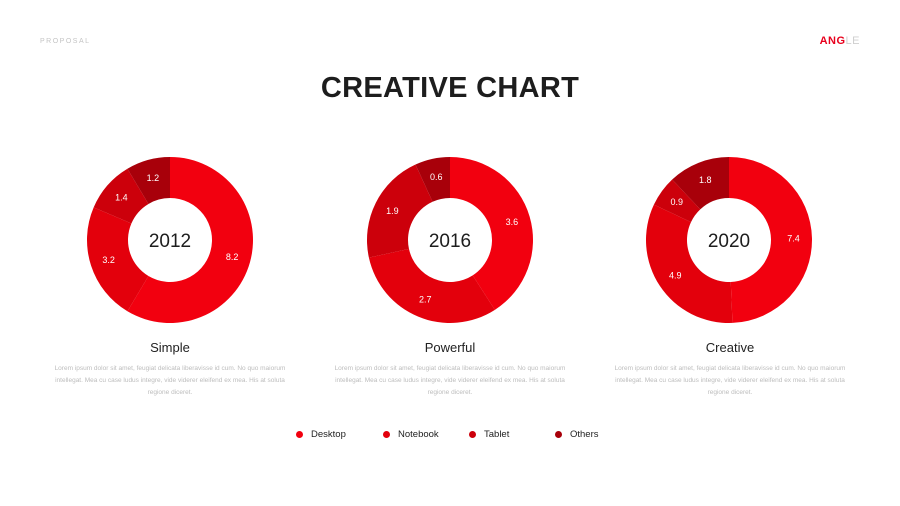 The image size is (900, 506). I want to click on legend-item-others: Others, so click(577, 434).